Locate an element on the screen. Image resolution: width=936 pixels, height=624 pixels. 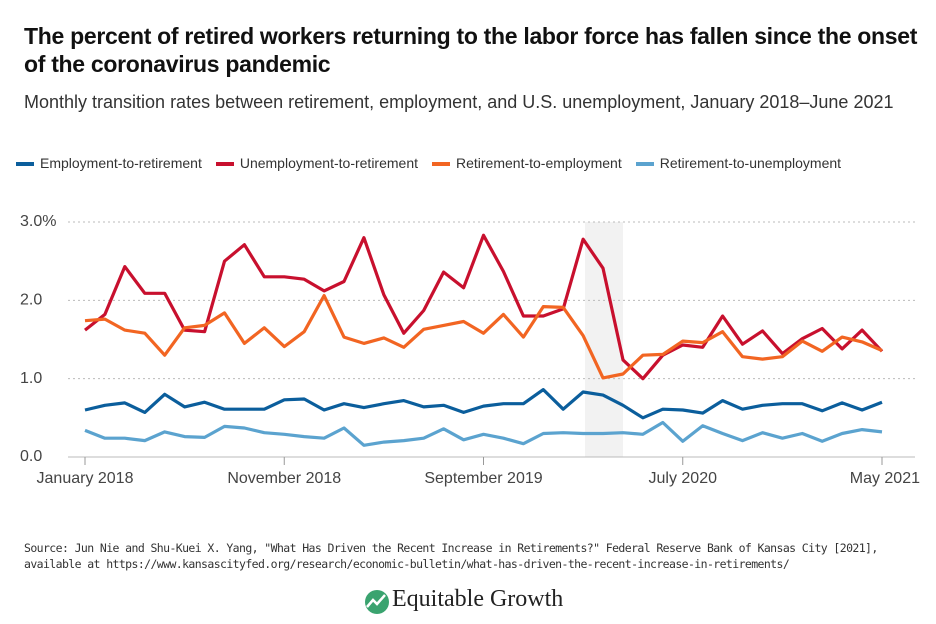
legend-label: Retirement-to-employment is located at coordinates (539, 163).